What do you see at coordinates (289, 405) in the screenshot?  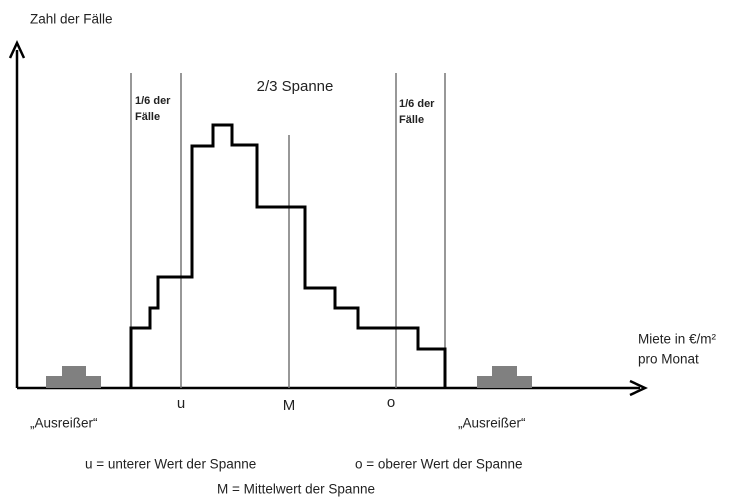 I see `marker-label: M` at bounding box center [289, 405].